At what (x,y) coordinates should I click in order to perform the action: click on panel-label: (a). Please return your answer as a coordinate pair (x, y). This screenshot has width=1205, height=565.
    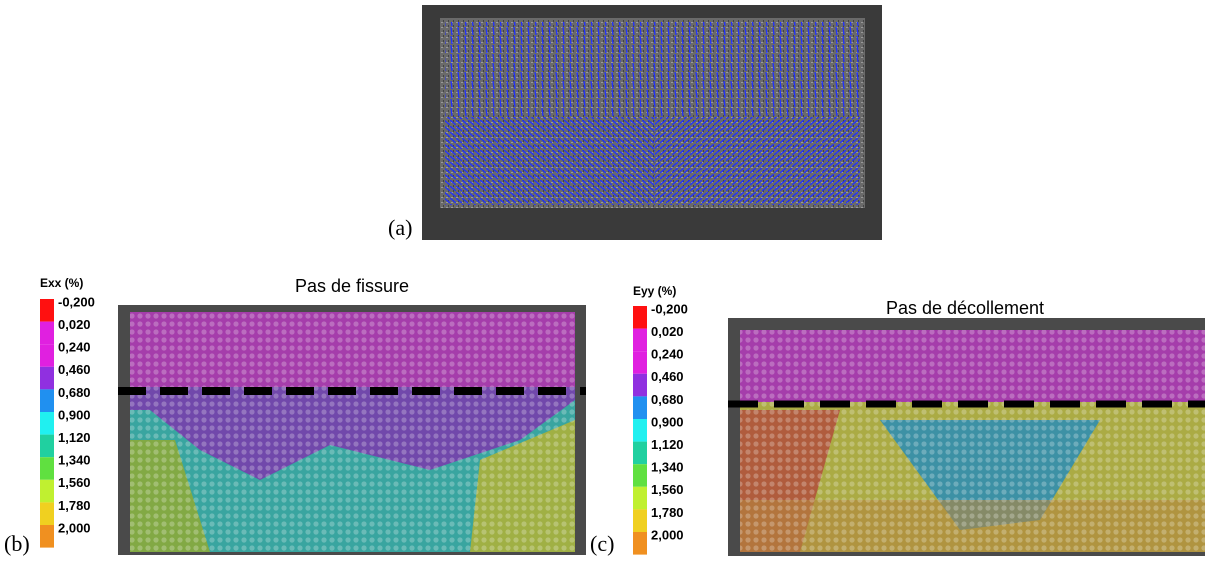
    Looking at the image, I should click on (400, 227).